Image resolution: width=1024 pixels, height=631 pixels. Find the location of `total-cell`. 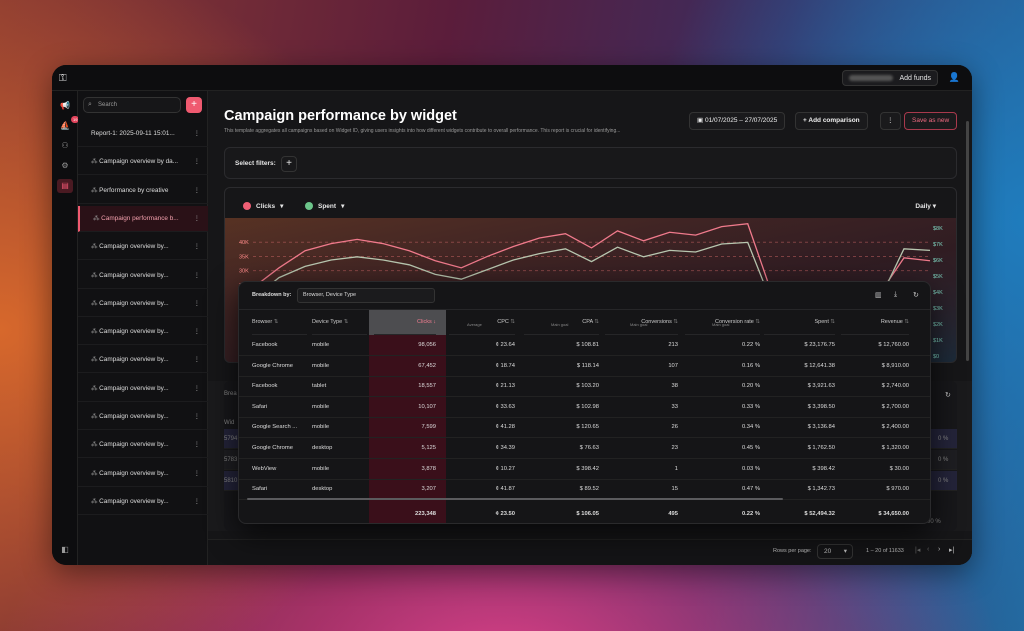

total-cell is located at coordinates (279, 513).